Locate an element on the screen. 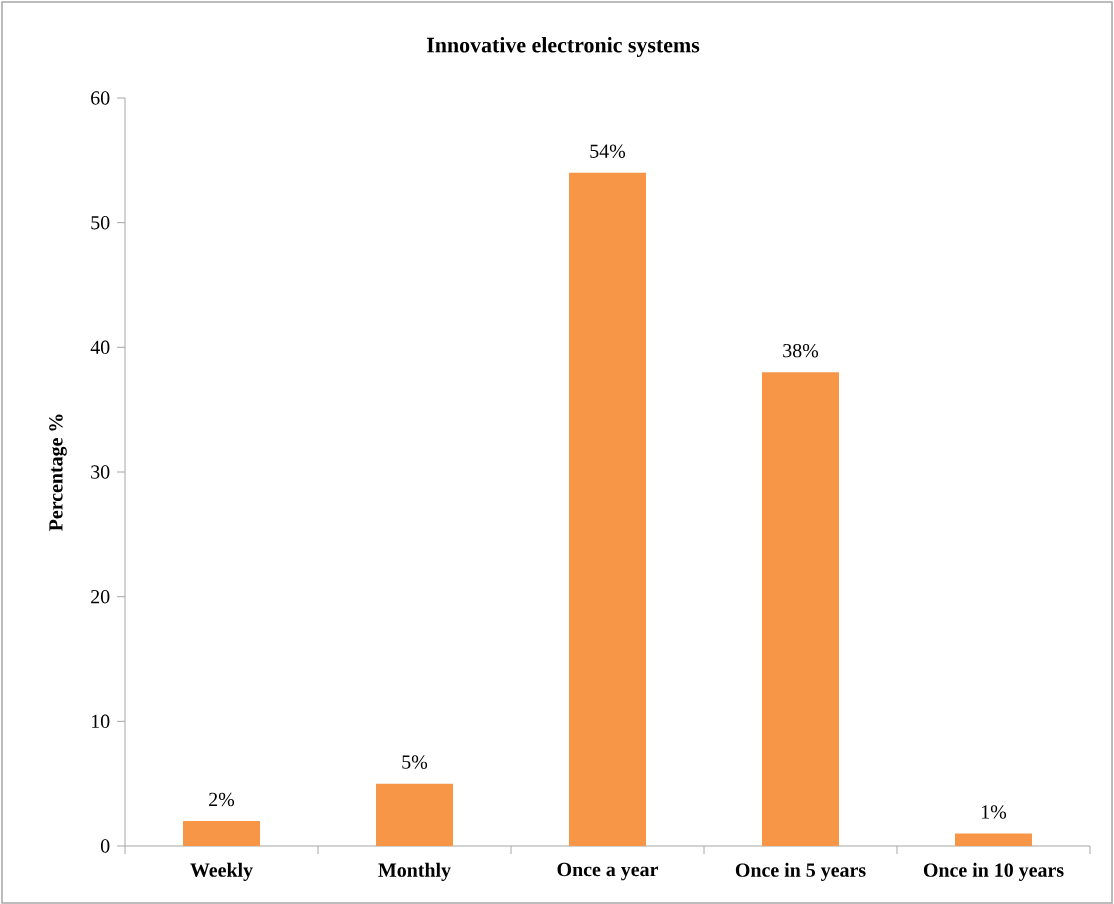  y-tick-label: 30 is located at coordinates (100, 472).